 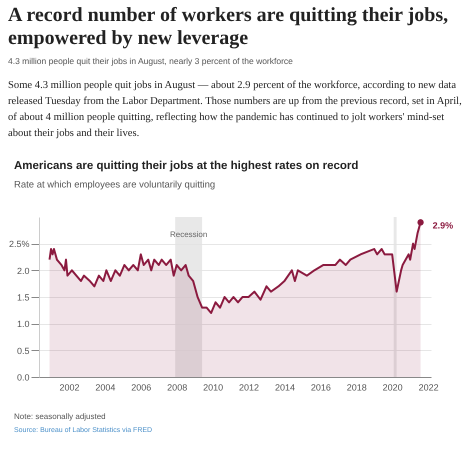 I want to click on text: Rate at which employees are voluntarily quitting, so click(x=115, y=185).